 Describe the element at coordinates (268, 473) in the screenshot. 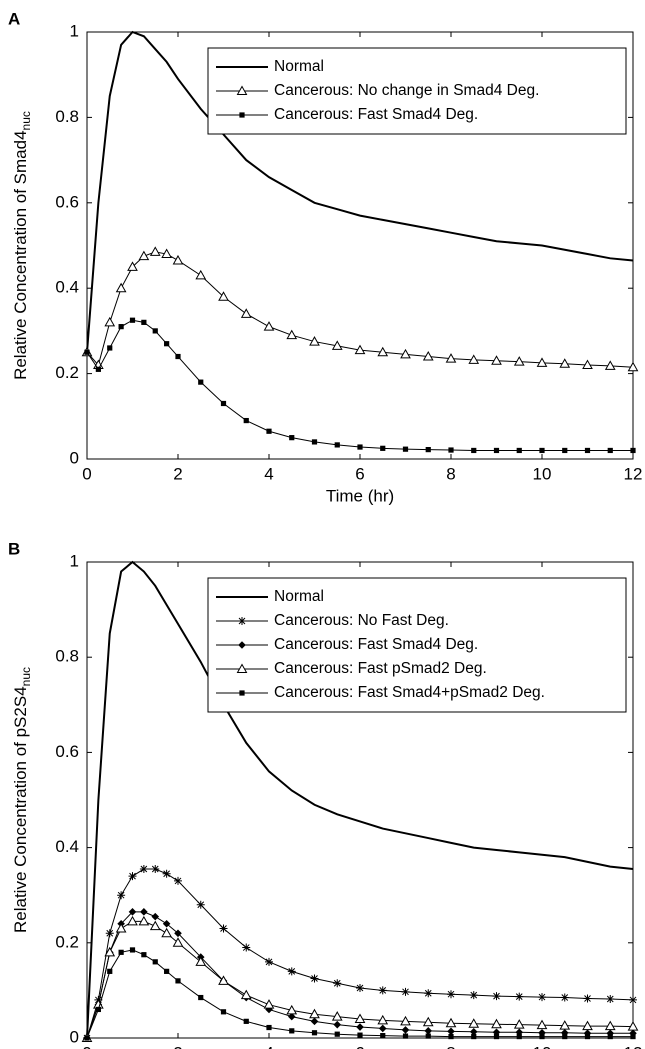

I see `x-tick-label: 4` at that location.